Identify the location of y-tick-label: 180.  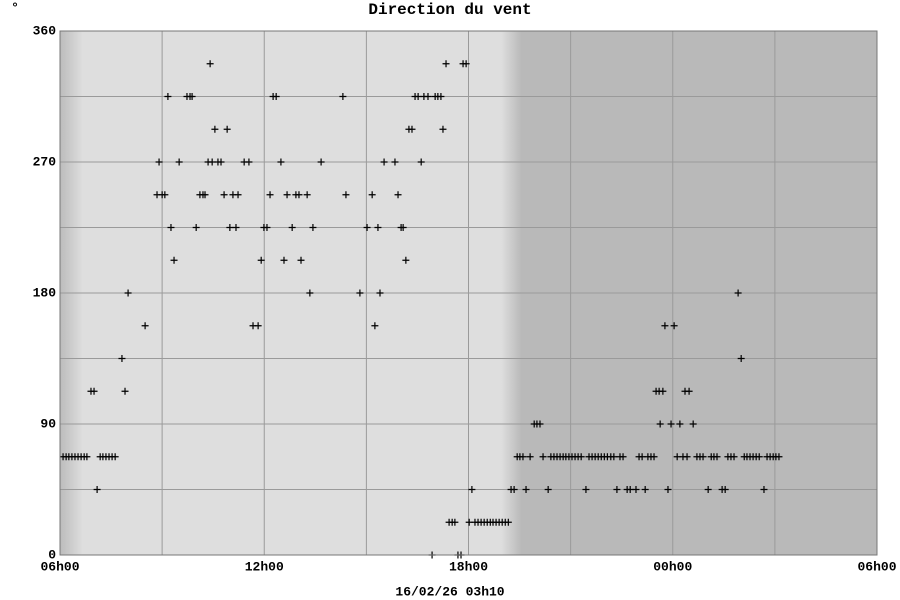
(45, 292).